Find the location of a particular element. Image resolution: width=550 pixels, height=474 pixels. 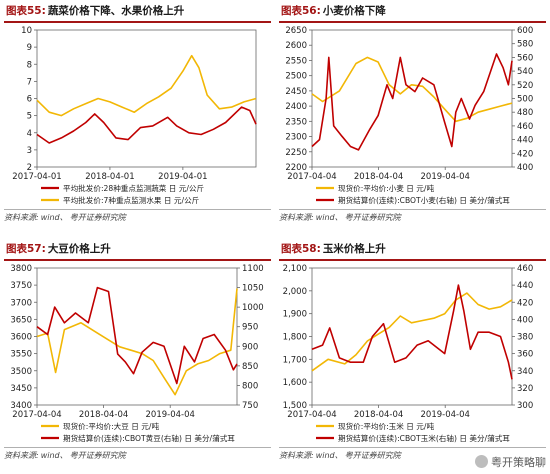

figure-title: 小麦价格下降 is located at coordinates (354, 11).